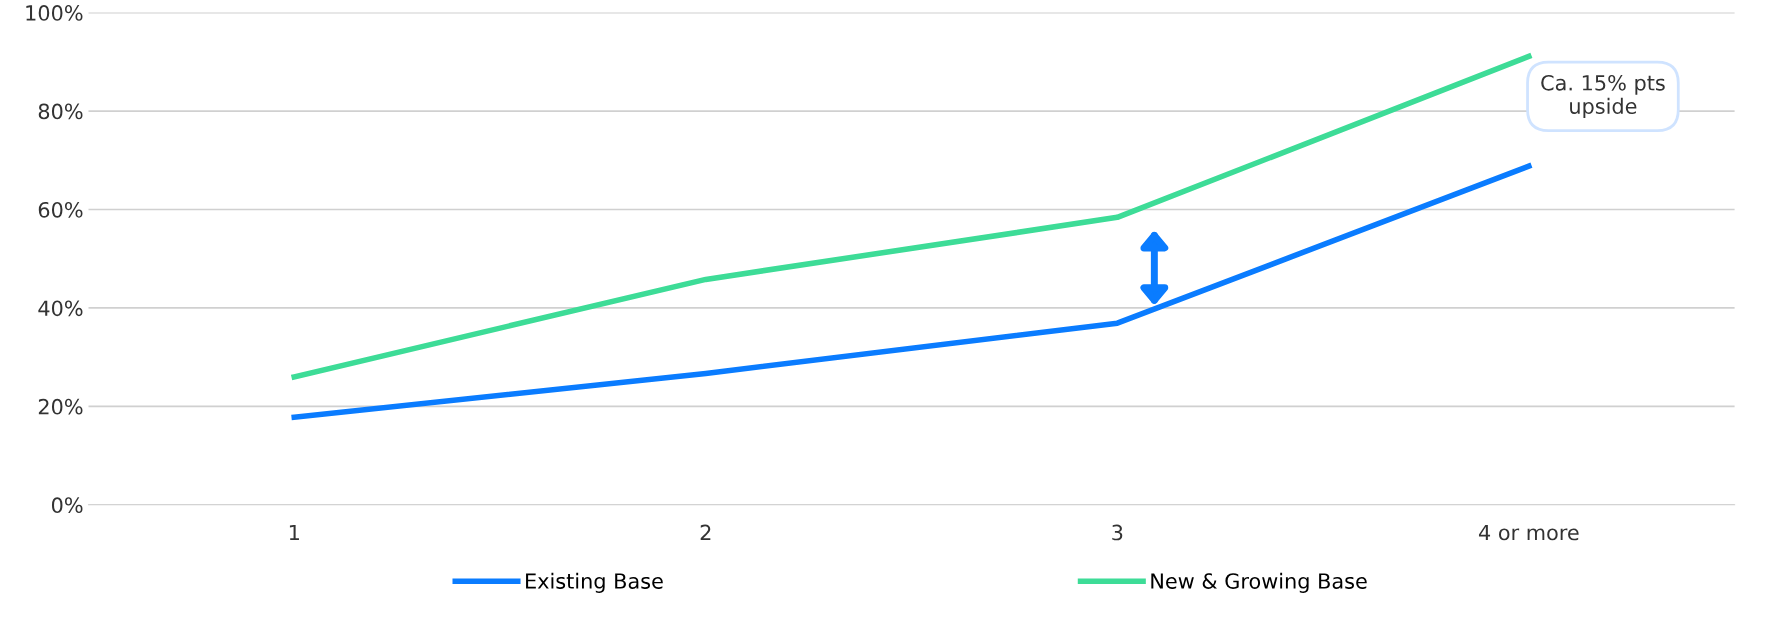  What do you see at coordinates (1528, 532) in the screenshot?
I see `x-tick-label: 4 or more` at bounding box center [1528, 532].